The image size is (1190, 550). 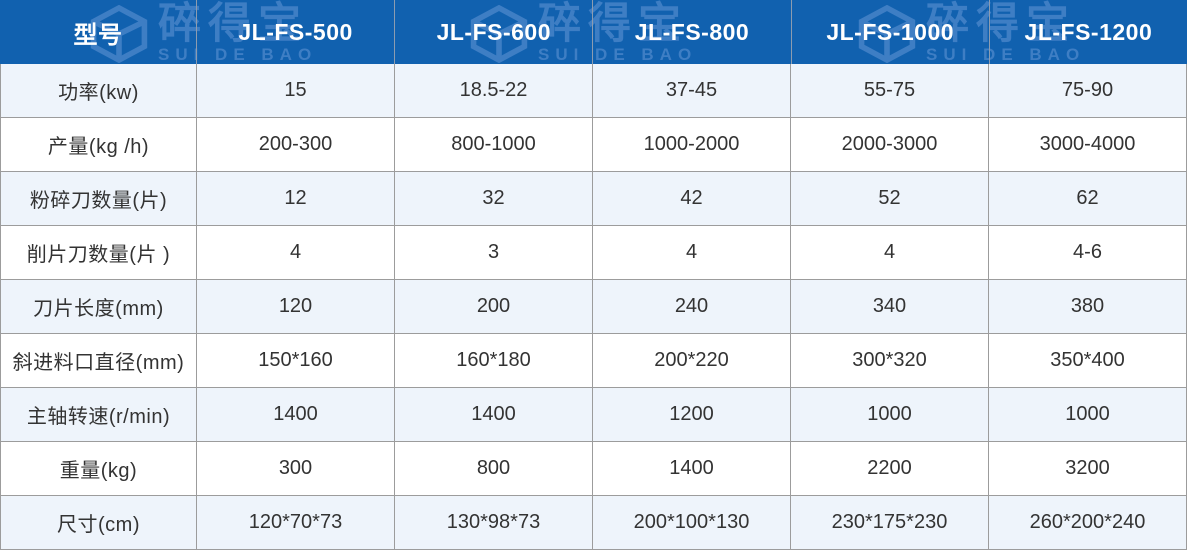 I want to click on cell-value: 240, so click(x=692, y=307).